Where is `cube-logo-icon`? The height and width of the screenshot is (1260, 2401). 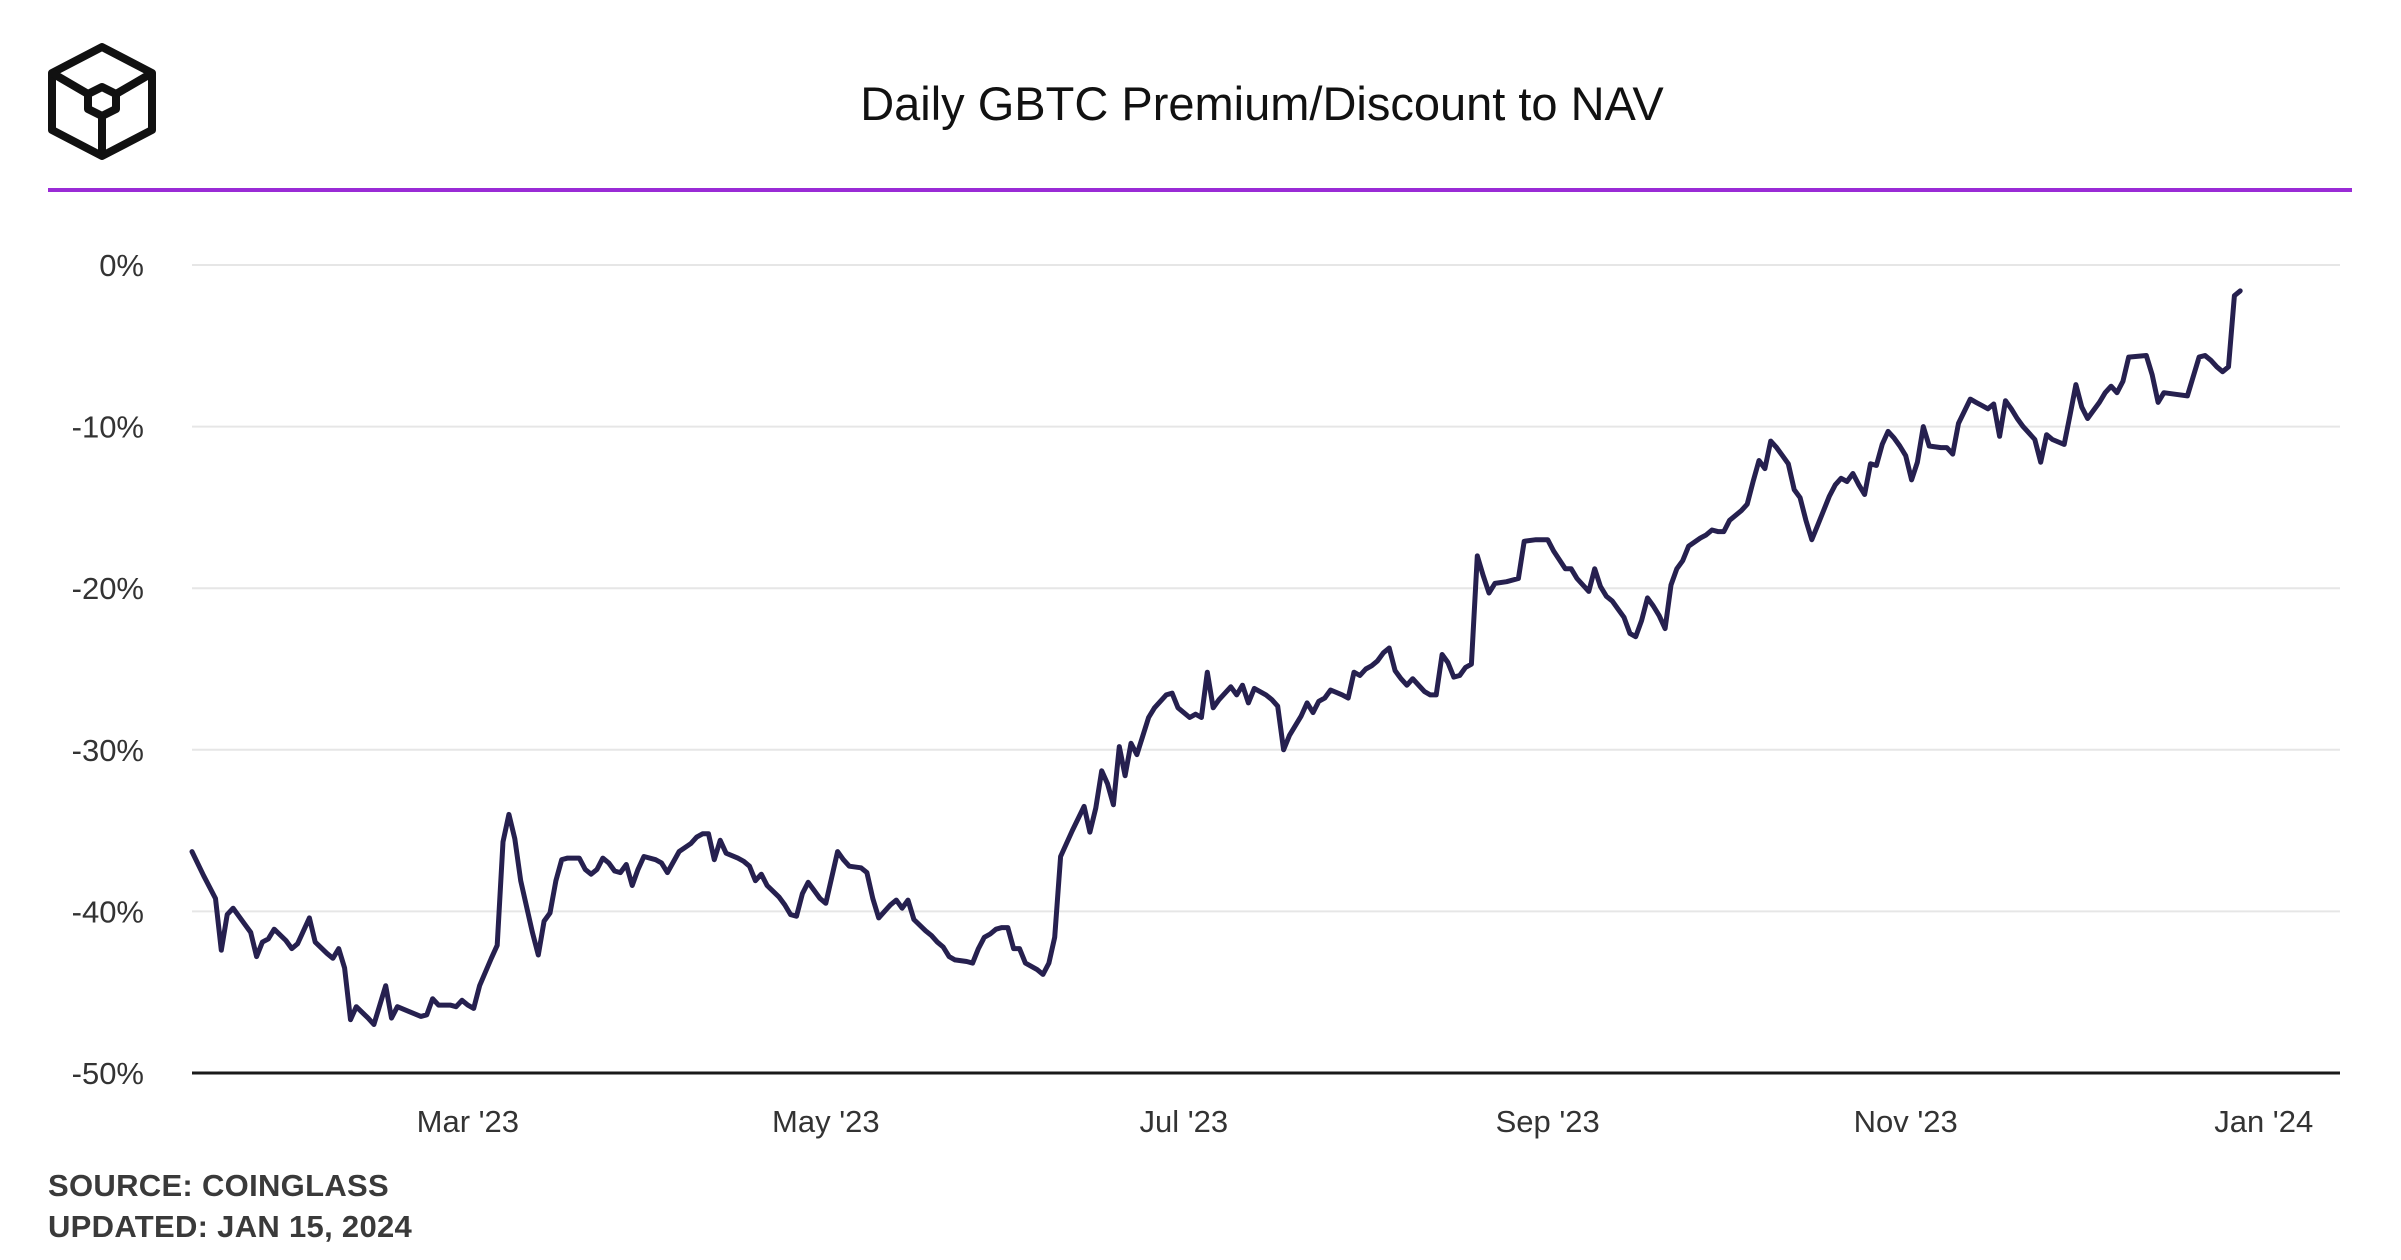 cube-logo-icon is located at coordinates (102, 101).